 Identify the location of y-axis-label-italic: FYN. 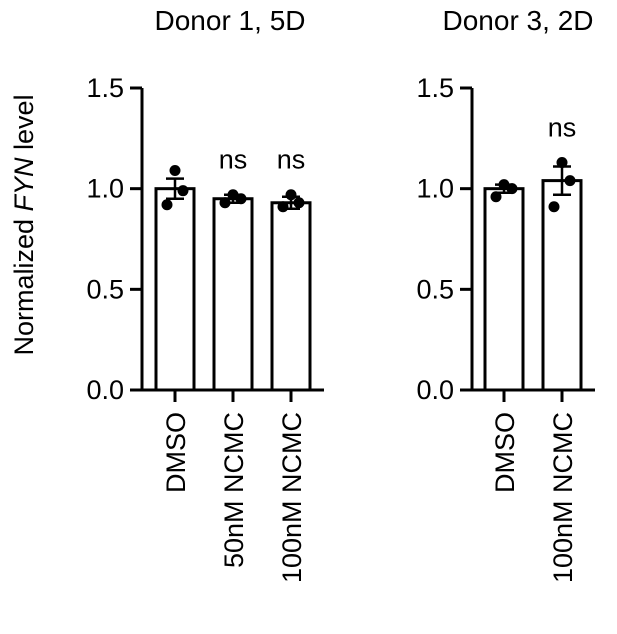
(24, 184).